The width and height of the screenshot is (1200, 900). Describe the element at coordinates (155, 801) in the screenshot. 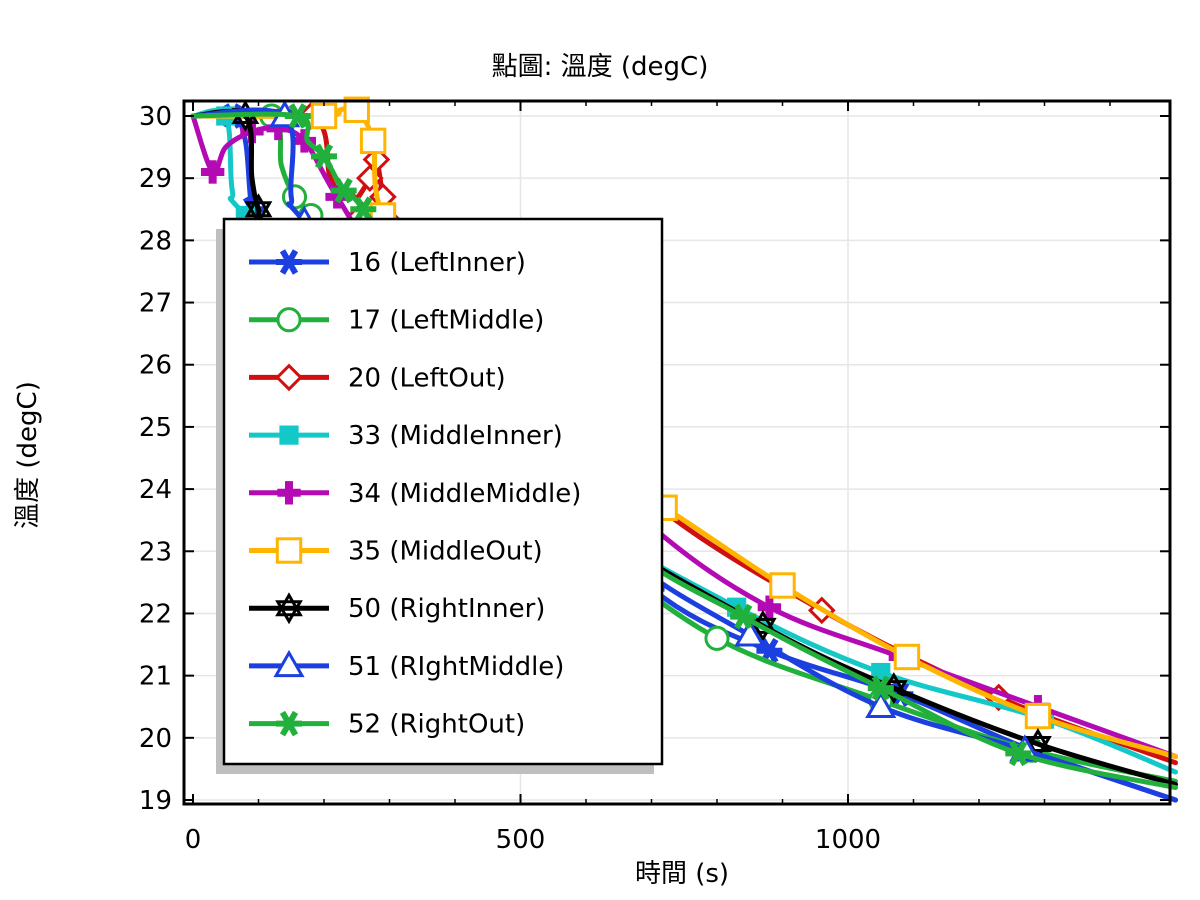

I see `y-tick-label: 19` at that location.